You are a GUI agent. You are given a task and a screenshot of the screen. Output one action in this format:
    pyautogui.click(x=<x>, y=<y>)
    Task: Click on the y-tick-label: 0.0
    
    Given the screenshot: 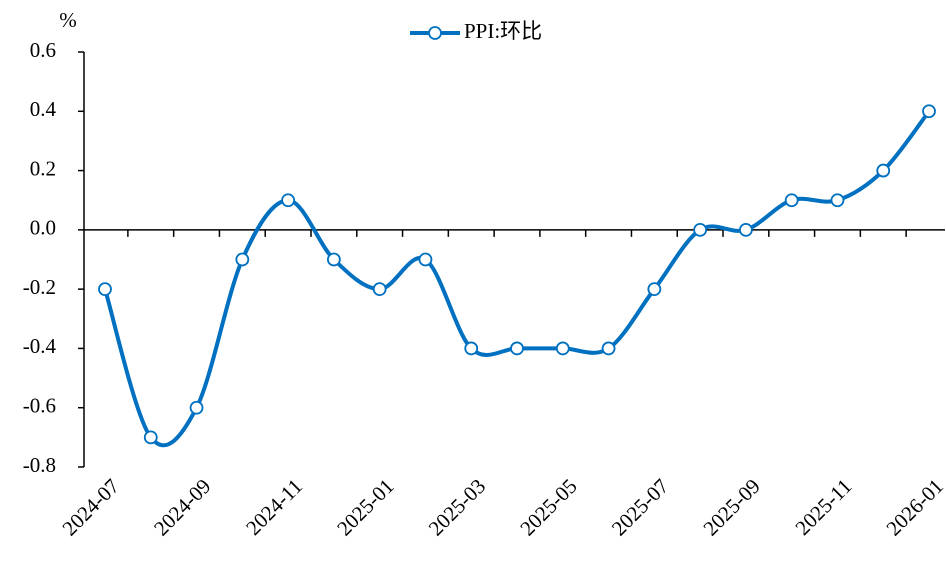 What is the action you would take?
    pyautogui.click(x=43, y=228)
    